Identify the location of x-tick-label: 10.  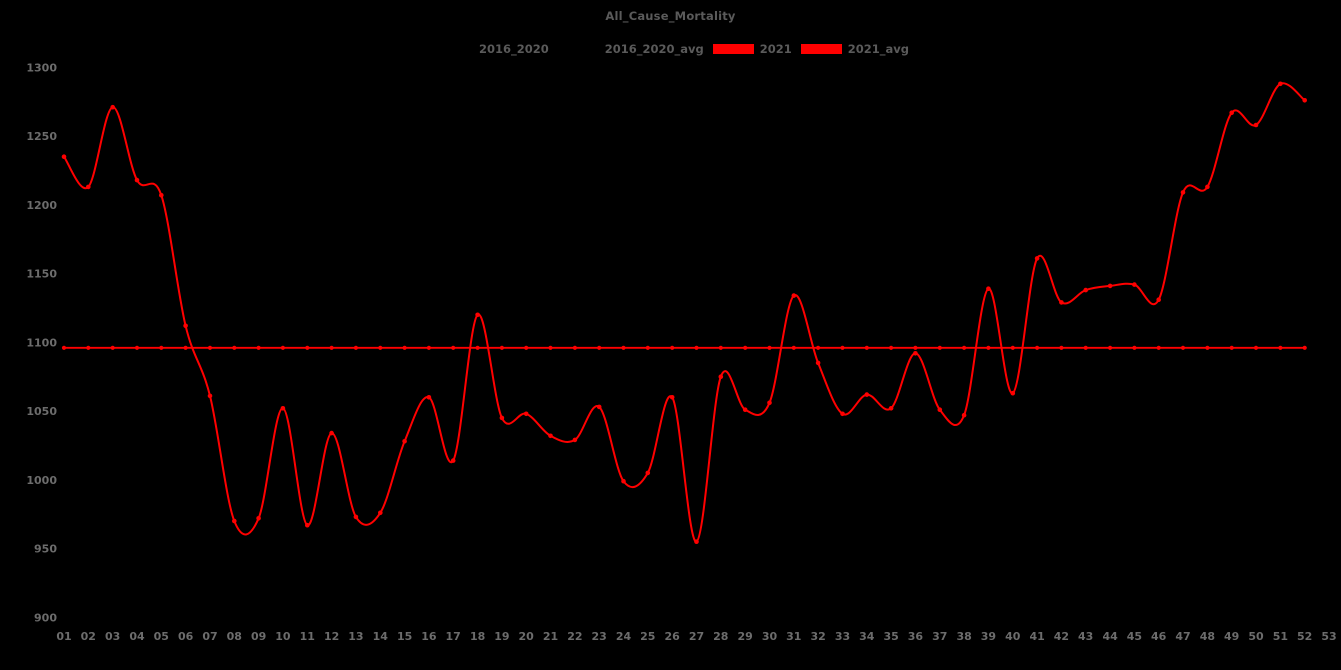
(283, 636).